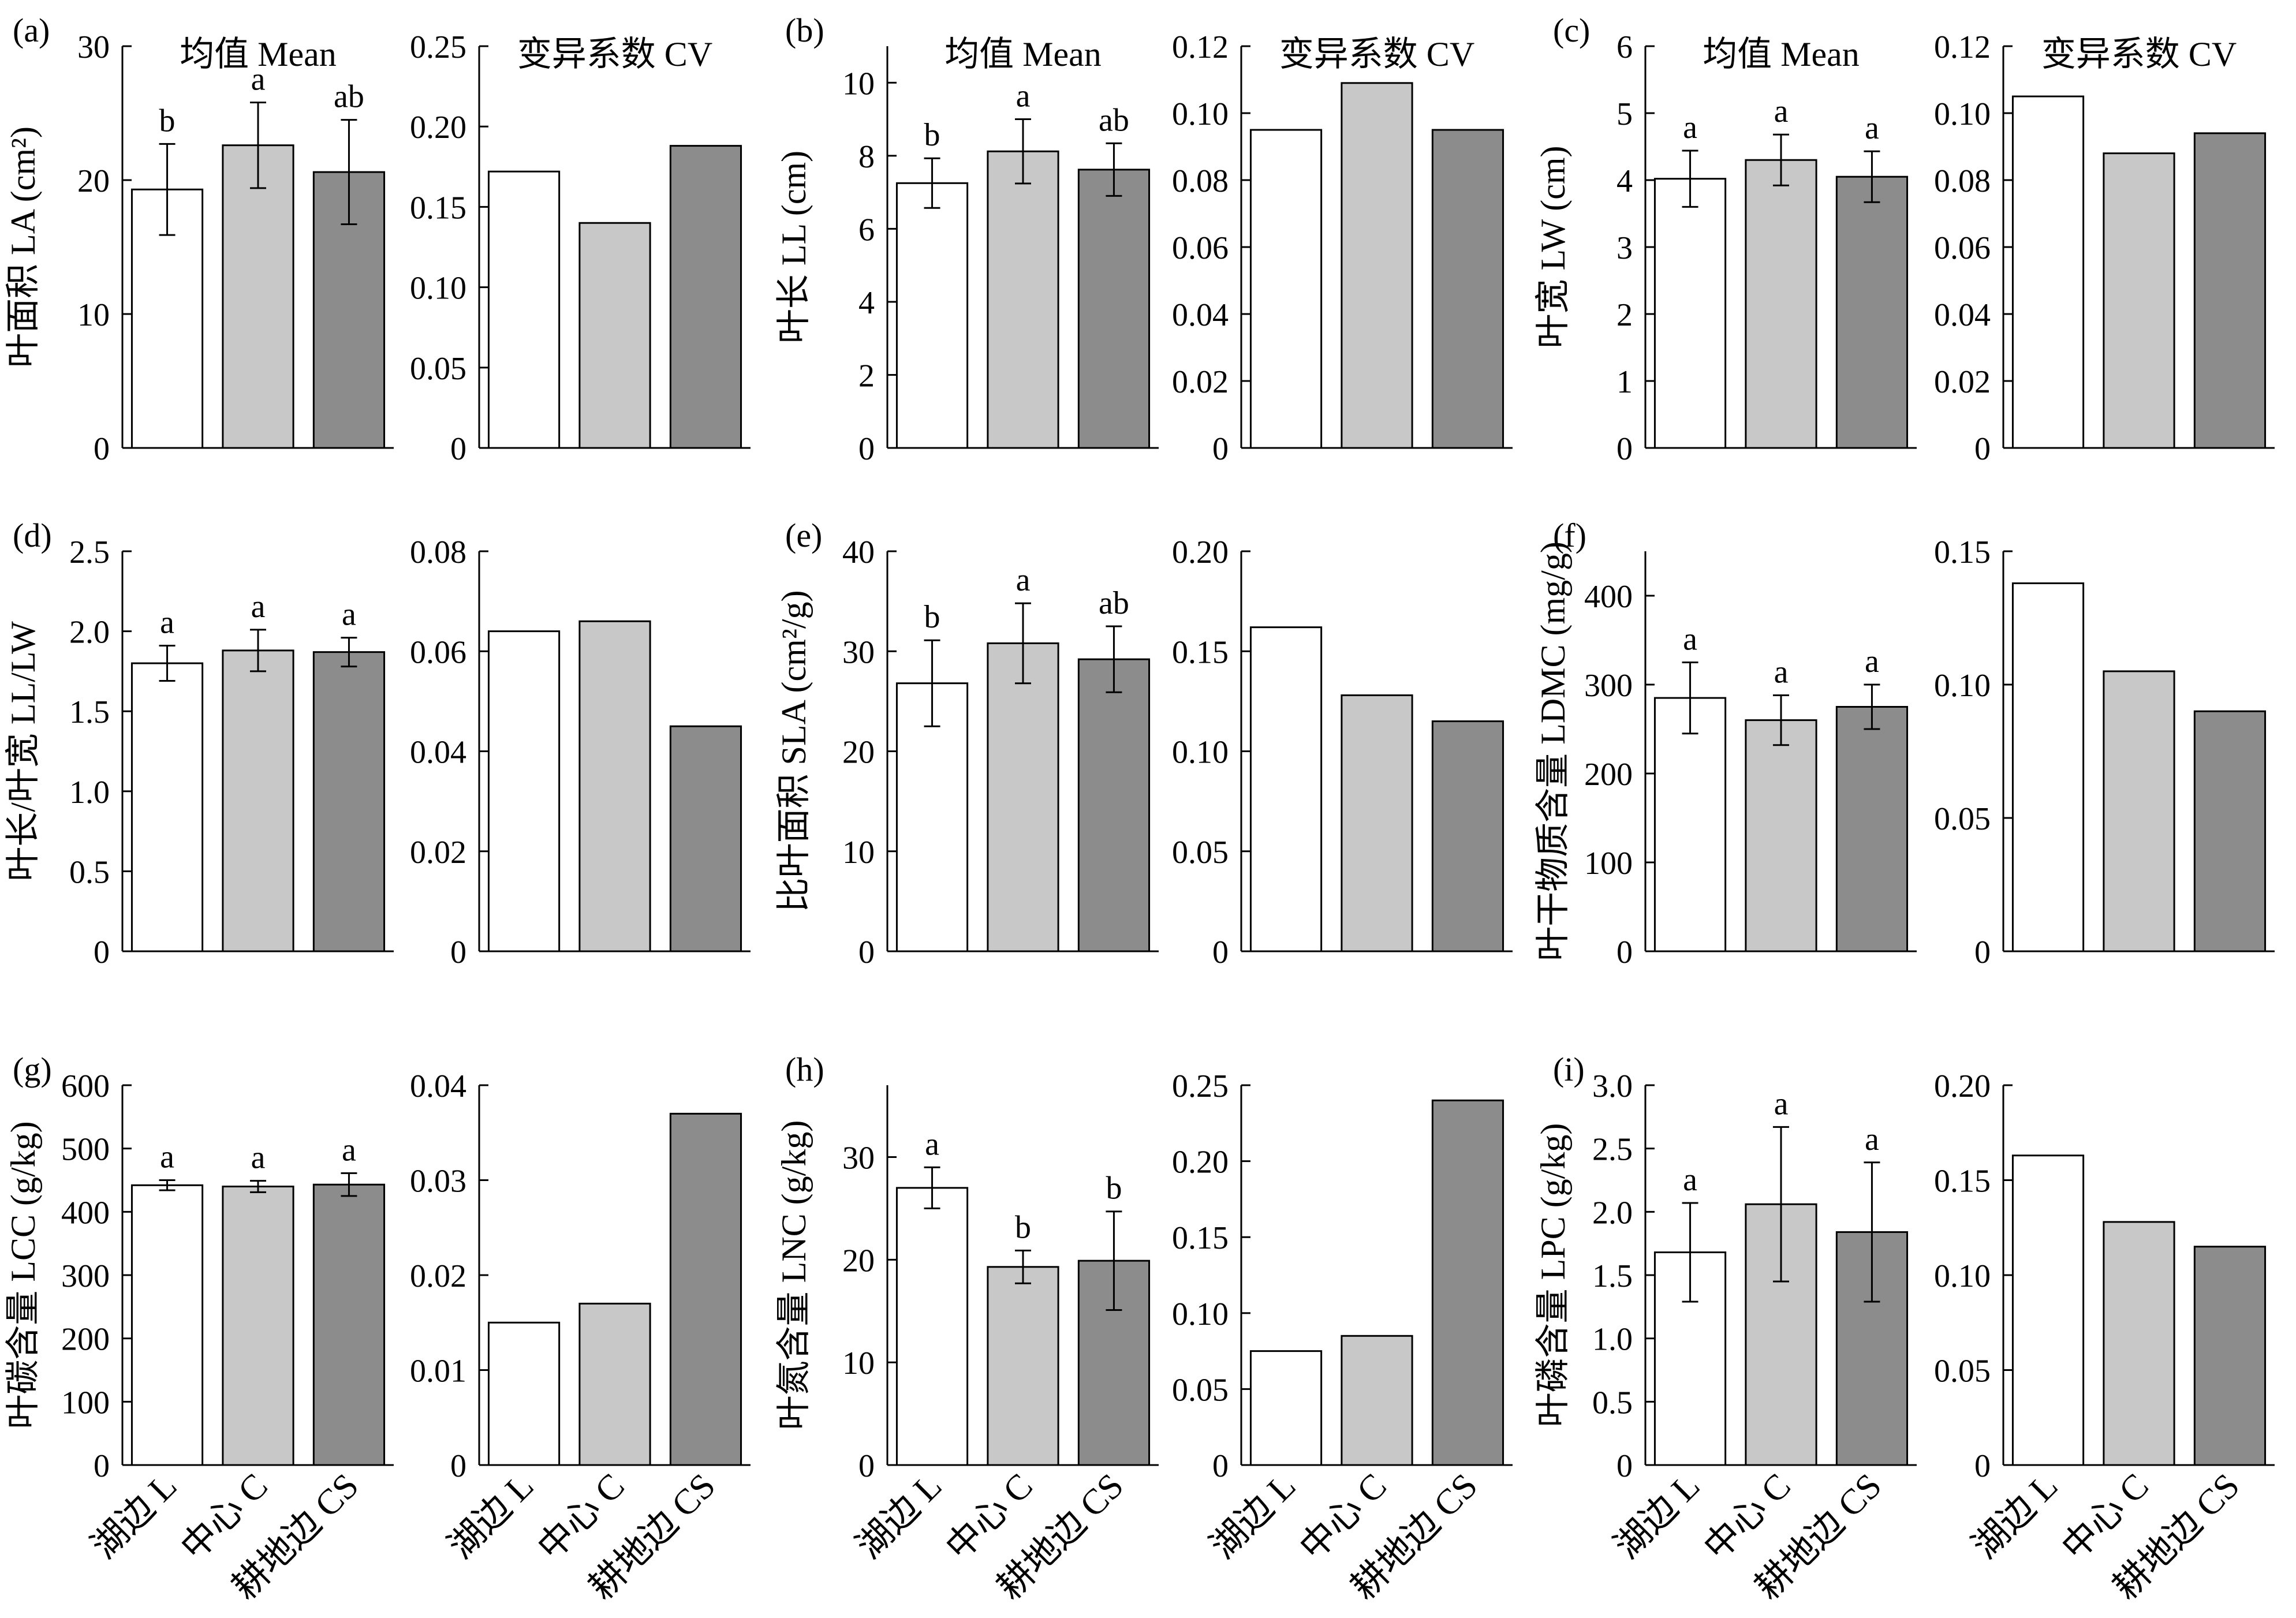  What do you see at coordinates (858, 552) in the screenshot?
I see `y-tick-label: 40` at bounding box center [858, 552].